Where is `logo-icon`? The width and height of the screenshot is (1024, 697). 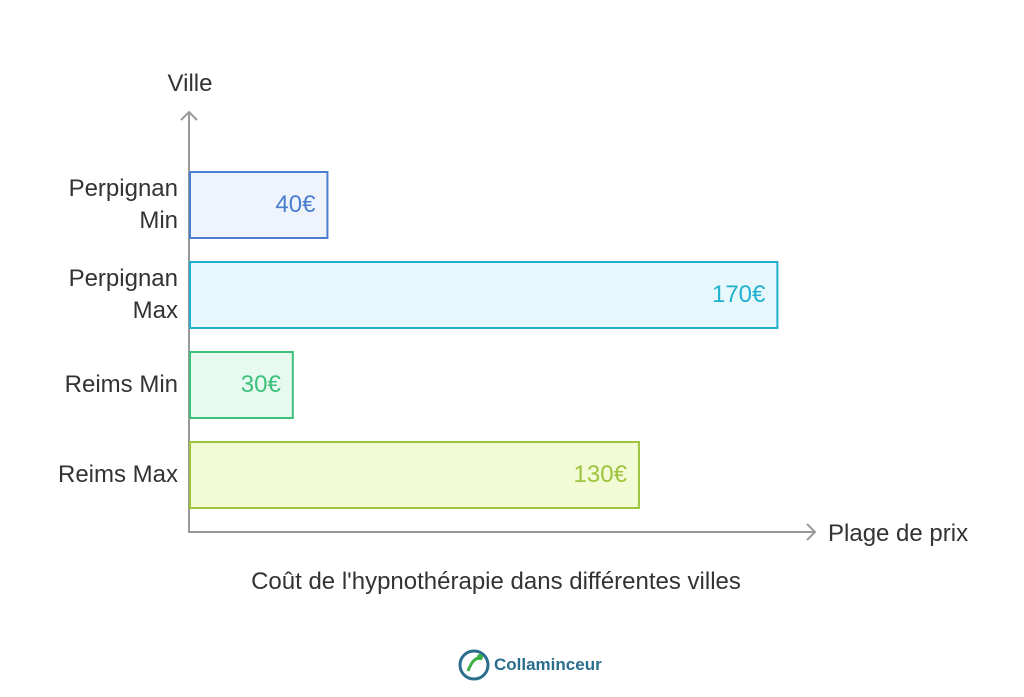 logo-icon is located at coordinates (474, 665).